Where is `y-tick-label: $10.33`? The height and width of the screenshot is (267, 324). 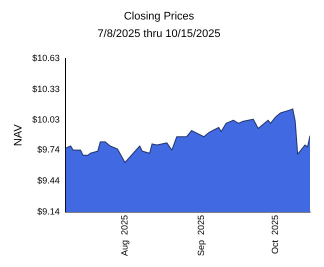 y-tick-label: $10.33 is located at coordinates (46, 89).